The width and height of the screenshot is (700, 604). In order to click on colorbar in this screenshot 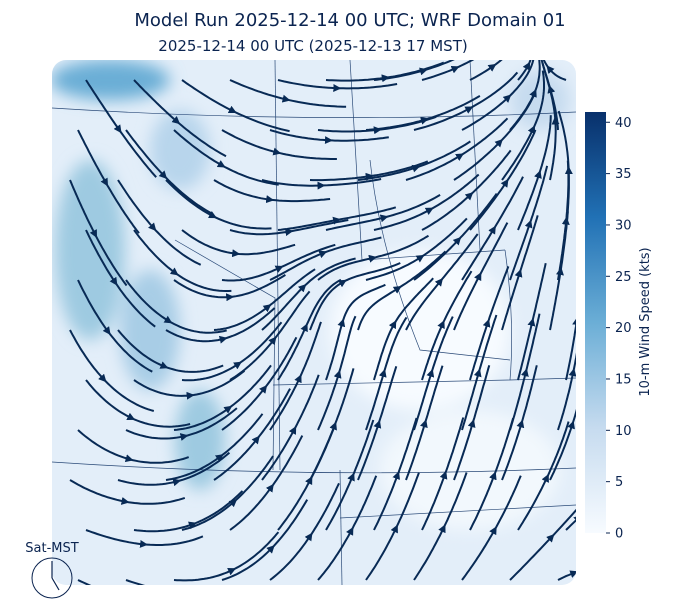, I will do `click(595, 322)`.